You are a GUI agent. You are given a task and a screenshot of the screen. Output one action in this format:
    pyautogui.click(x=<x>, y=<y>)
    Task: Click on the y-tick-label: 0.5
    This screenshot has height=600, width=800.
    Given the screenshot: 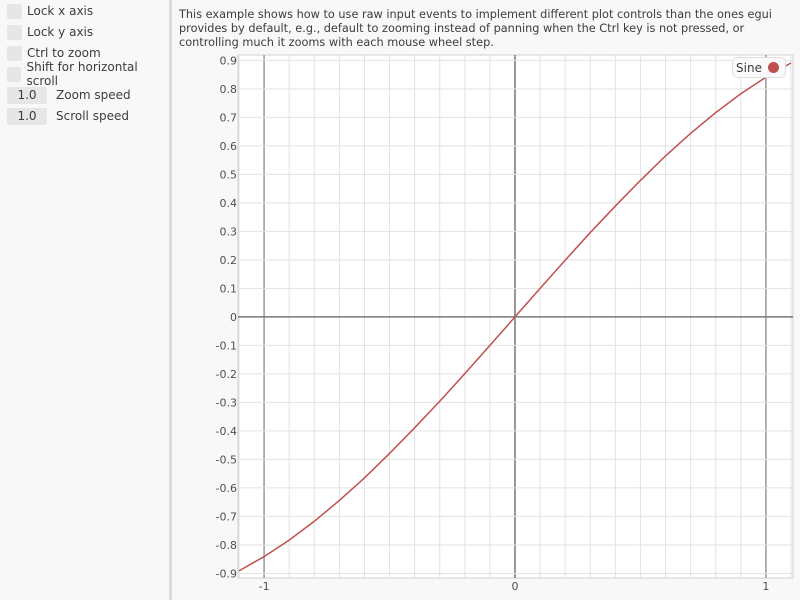 What is the action you would take?
    pyautogui.click(x=229, y=174)
    